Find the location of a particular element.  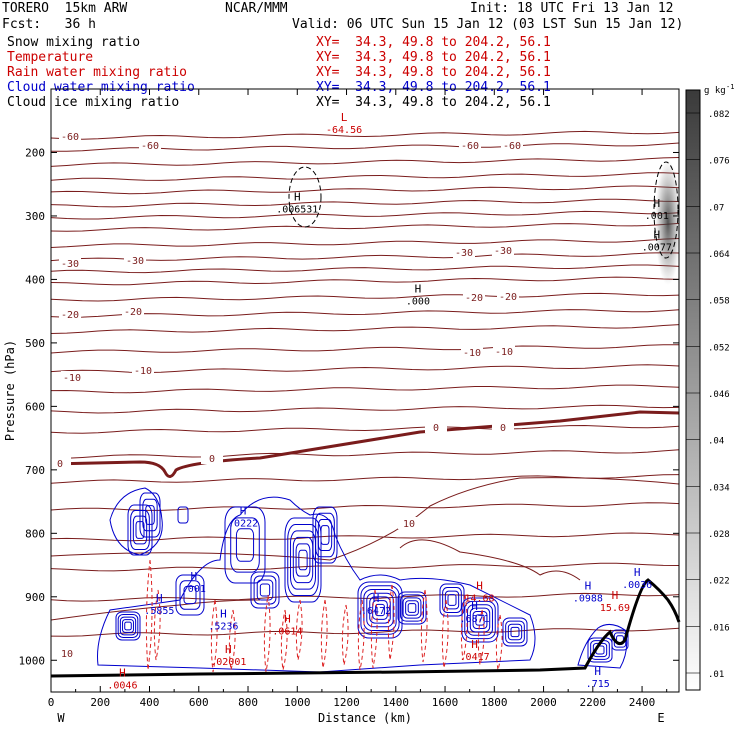

extremum-value: .6871 is located at coordinates (475, 619).